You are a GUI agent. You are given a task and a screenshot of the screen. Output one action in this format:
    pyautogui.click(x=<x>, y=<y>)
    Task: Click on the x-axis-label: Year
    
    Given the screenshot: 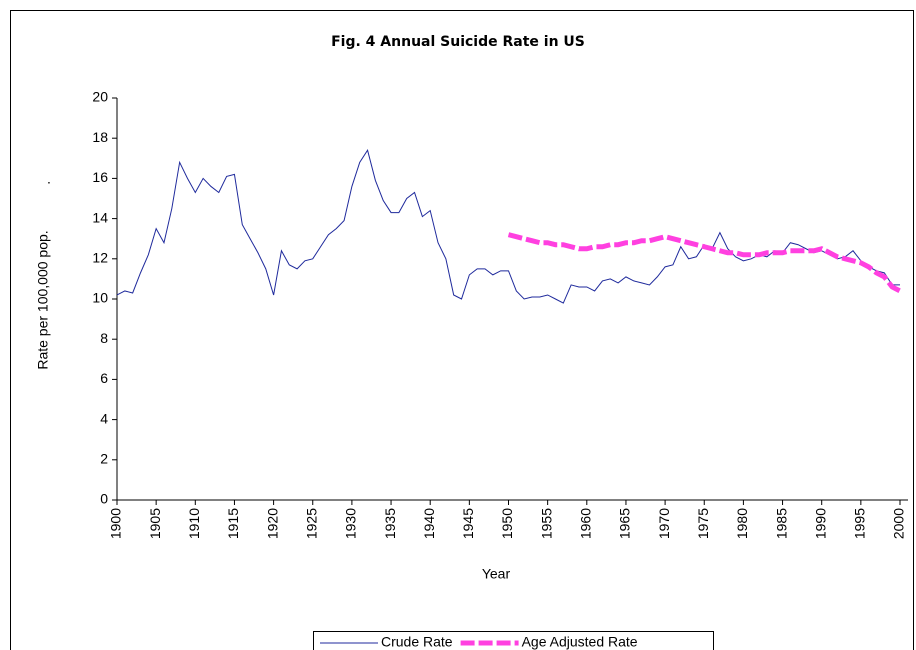 What is the action you would take?
    pyautogui.click(x=496, y=574)
    